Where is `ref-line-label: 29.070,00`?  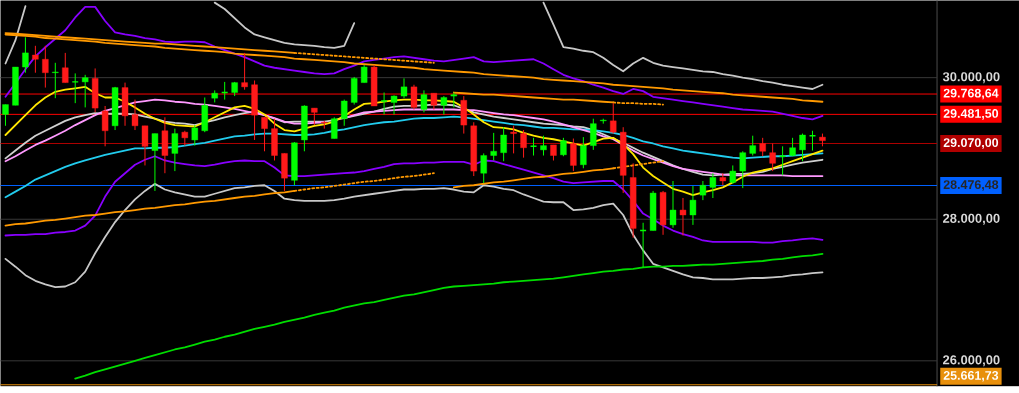 ref-line-label: 29.070,00 is located at coordinates (971, 143).